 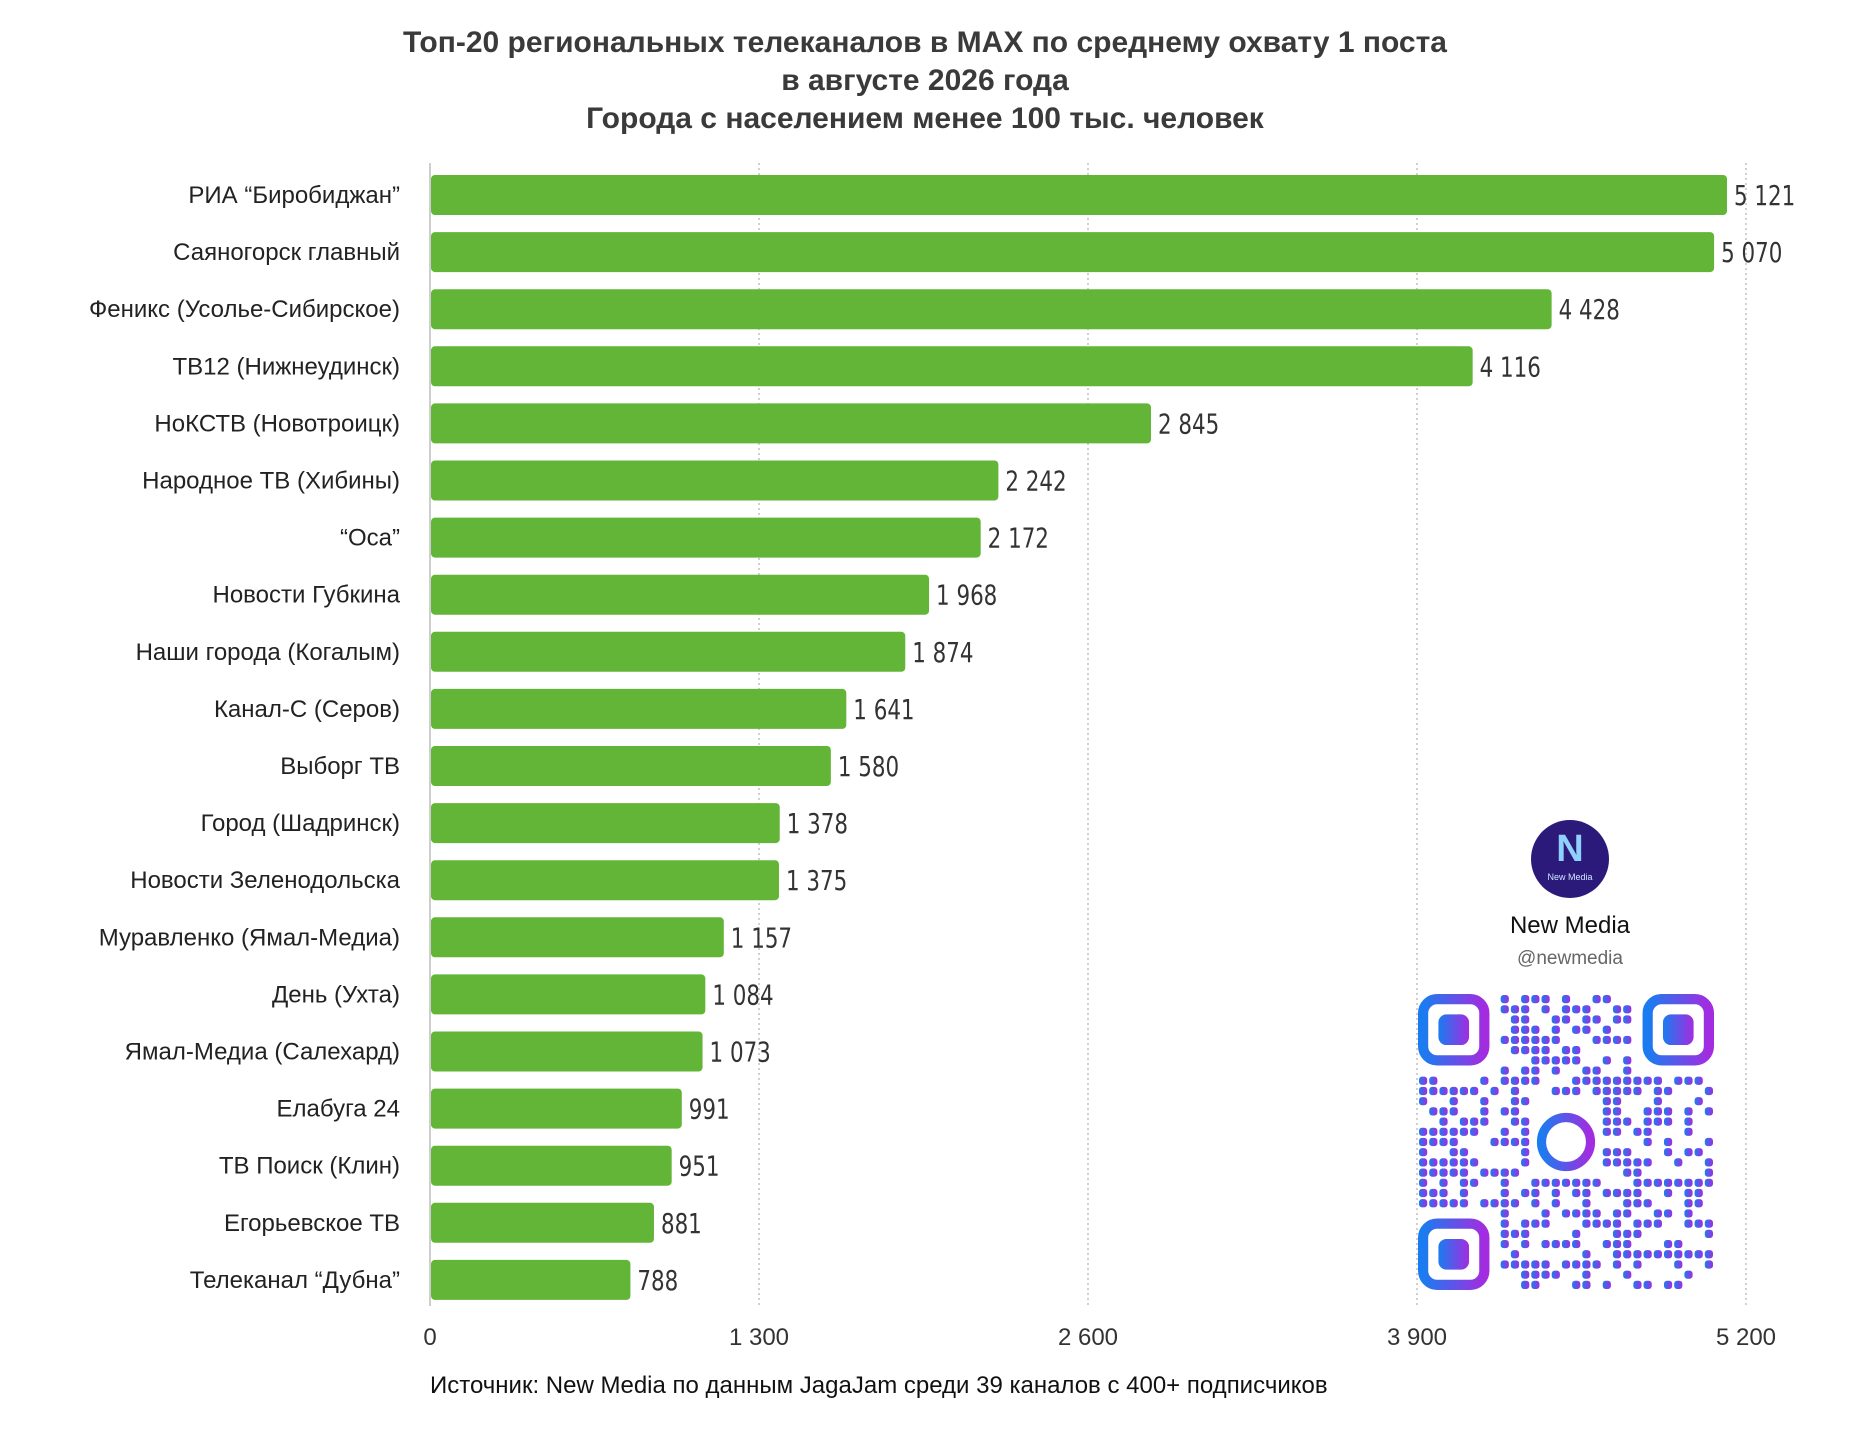 What do you see at coordinates (307, 709) in the screenshot?
I see `category-label: Канал-С (Серов)` at bounding box center [307, 709].